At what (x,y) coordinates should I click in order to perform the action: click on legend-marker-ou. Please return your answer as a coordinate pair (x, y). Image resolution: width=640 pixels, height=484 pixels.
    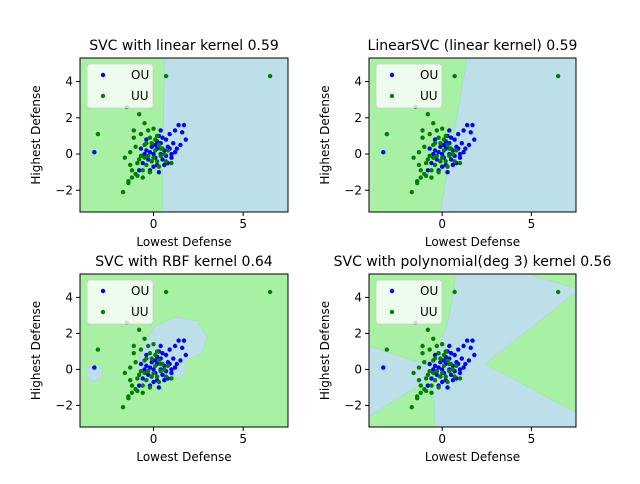
    Looking at the image, I should click on (392, 291).